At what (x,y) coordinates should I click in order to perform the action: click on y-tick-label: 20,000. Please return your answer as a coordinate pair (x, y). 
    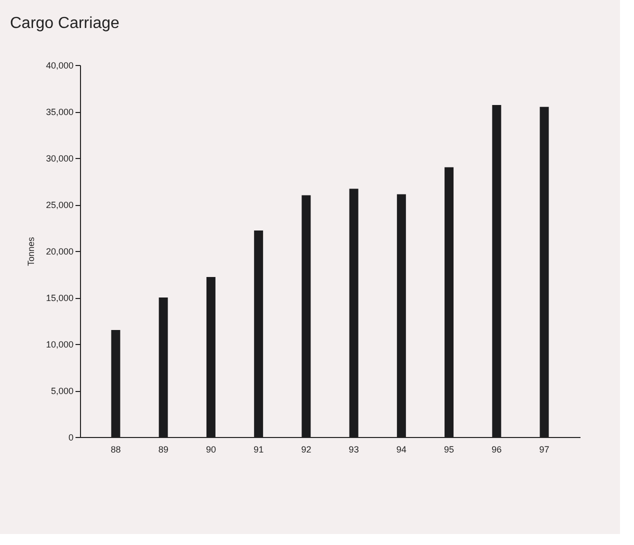
    Looking at the image, I should click on (60, 251).